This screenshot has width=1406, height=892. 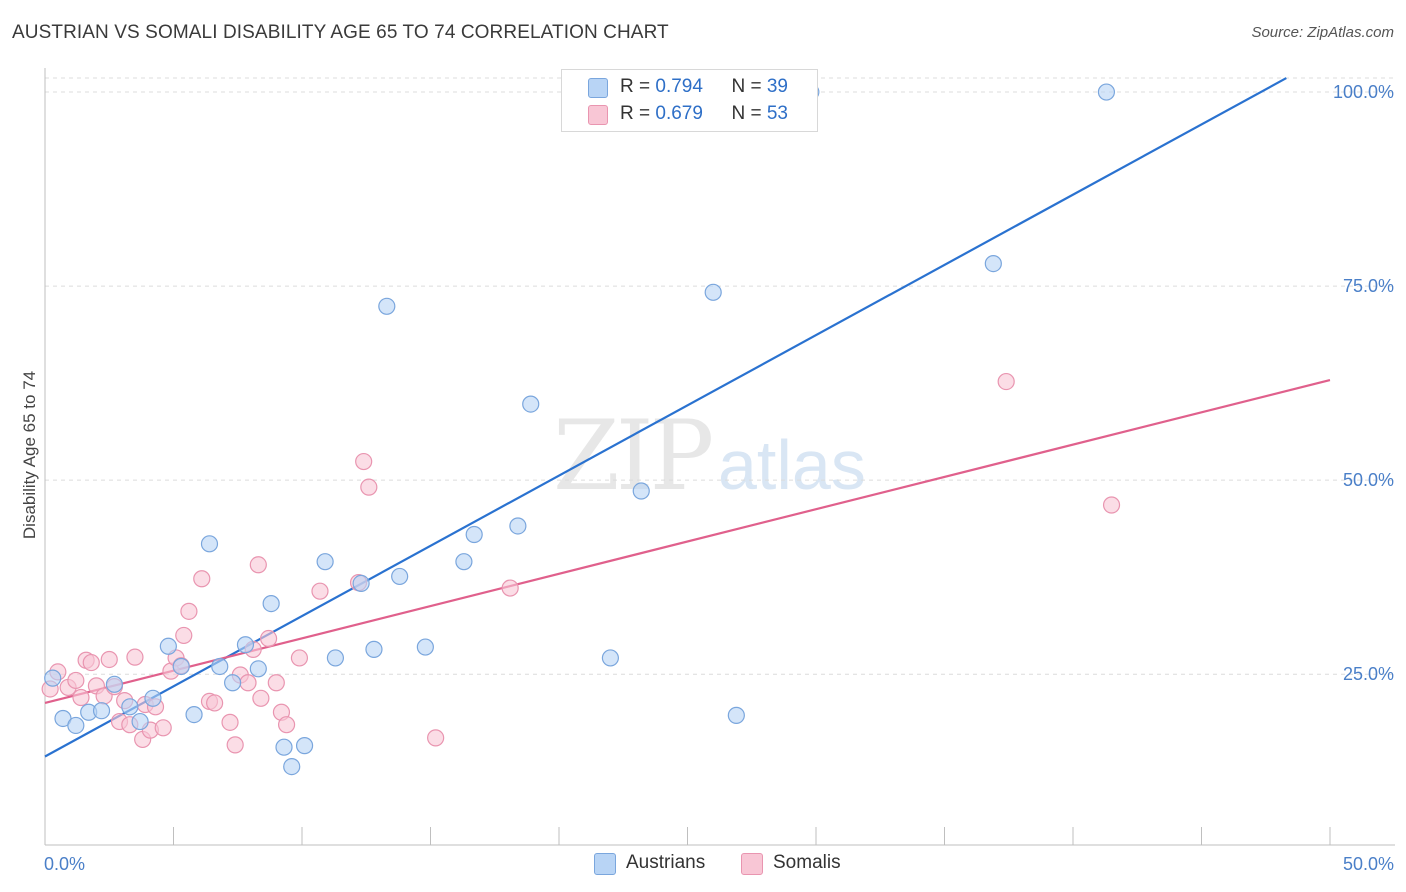 I want to click on austrian-n-value: 39, so click(x=777, y=86).